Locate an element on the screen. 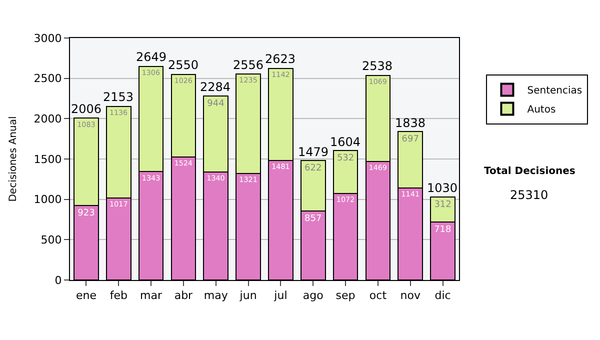 The image size is (600, 340). legend-label: Sentencias is located at coordinates (554, 91).